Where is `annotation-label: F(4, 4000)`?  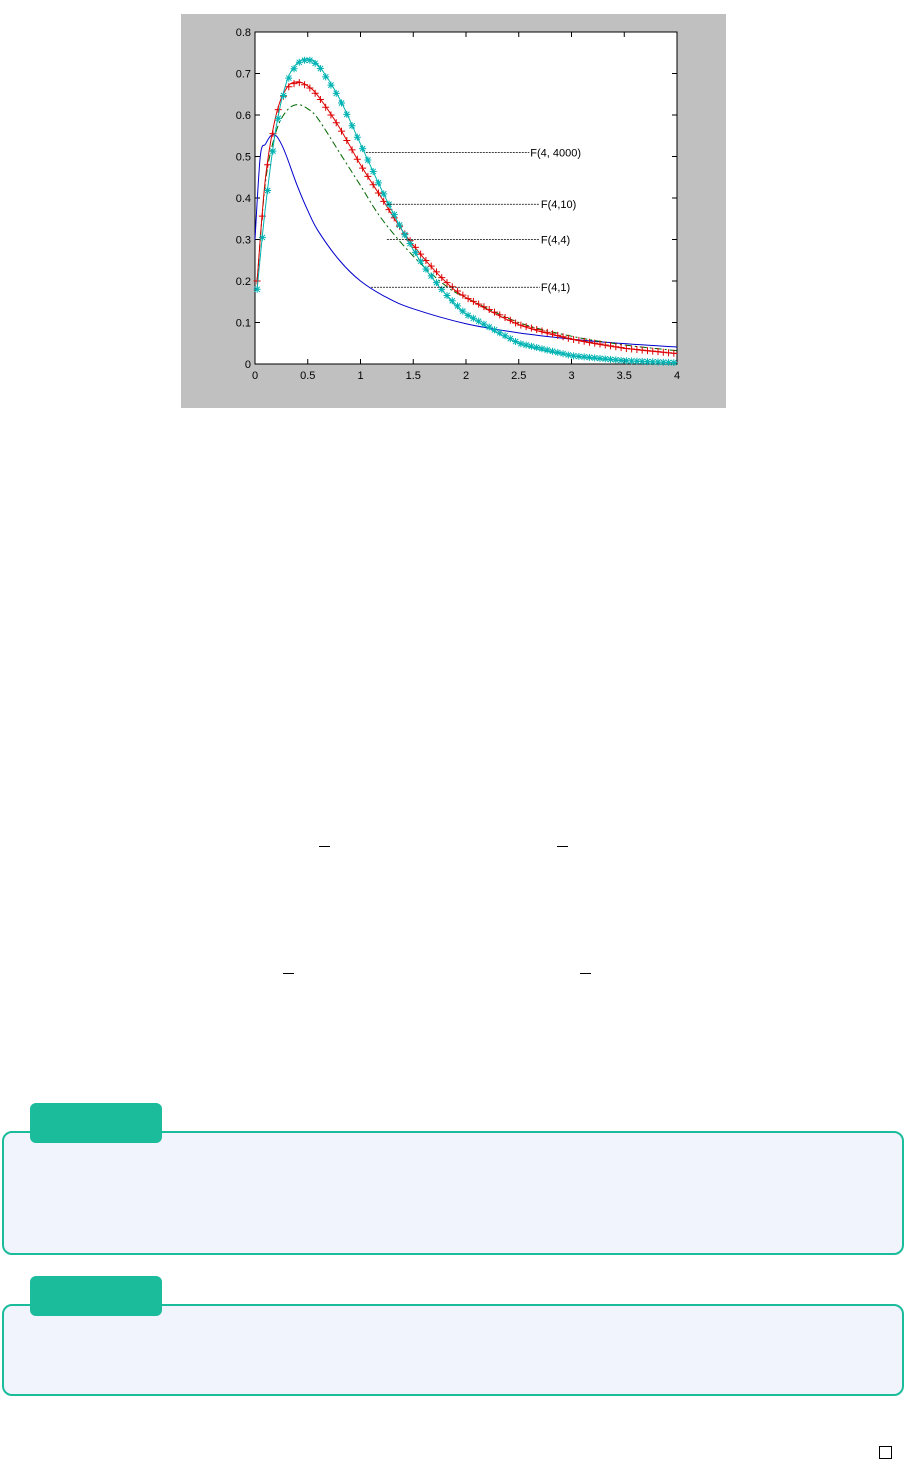
annotation-label: F(4, 4000) is located at coordinates (555, 153).